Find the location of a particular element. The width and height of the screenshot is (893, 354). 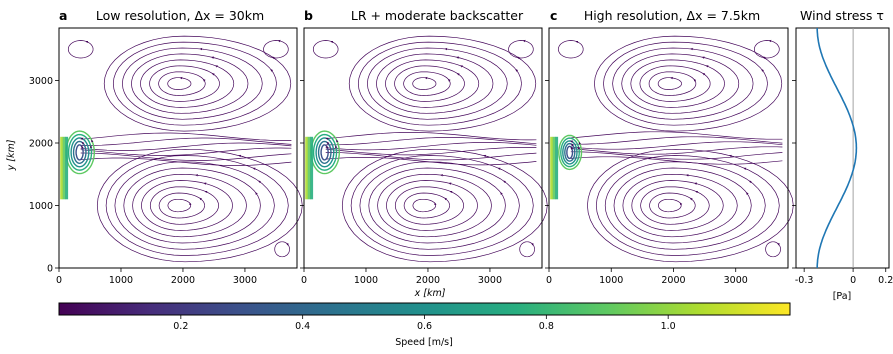

panel-c-letter: c is located at coordinates (553, 15).